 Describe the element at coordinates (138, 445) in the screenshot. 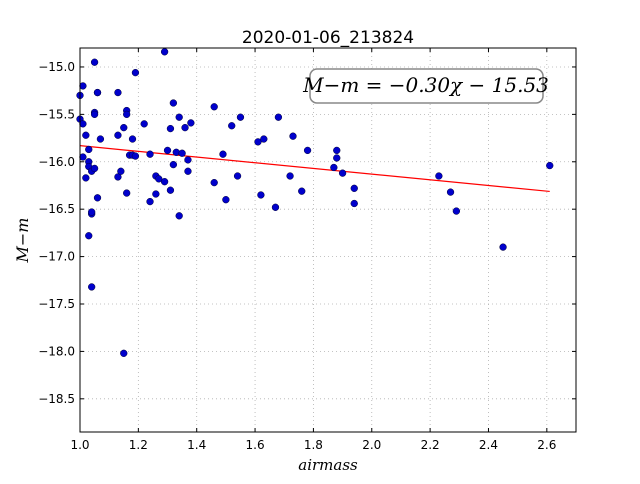

I see `x-tick-label: 1.2` at that location.